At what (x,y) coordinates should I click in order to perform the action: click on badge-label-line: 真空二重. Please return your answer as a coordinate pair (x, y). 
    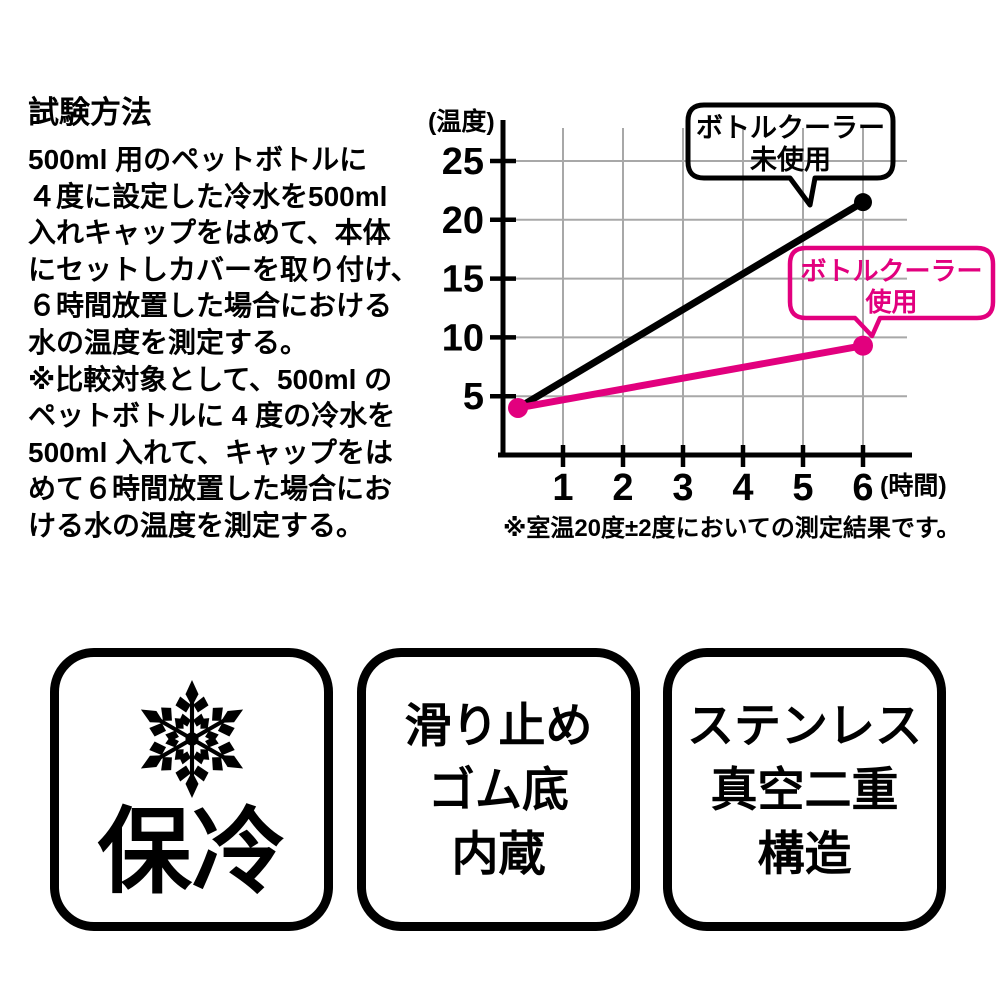
    Looking at the image, I should click on (804, 789).